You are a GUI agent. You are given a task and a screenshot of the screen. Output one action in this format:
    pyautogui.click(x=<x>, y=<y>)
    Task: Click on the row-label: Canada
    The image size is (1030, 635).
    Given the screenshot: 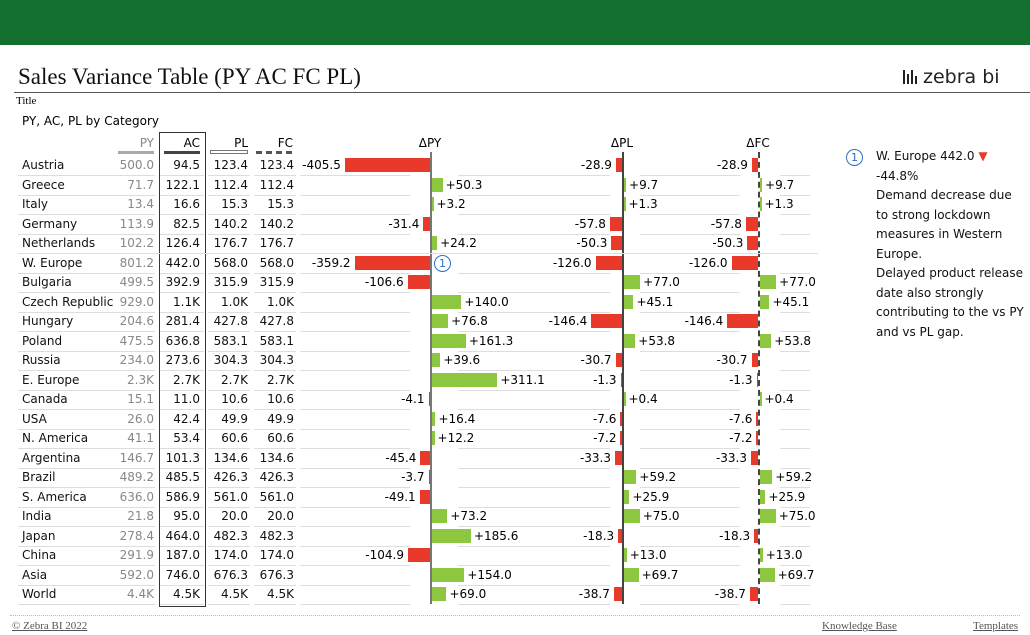 What is the action you would take?
    pyautogui.click(x=45, y=399)
    